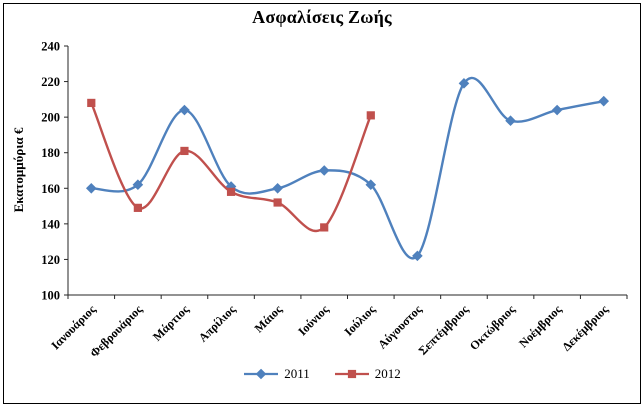  What do you see at coordinates (171, 323) in the screenshot?
I see `svg-text: Μάρτιος` at bounding box center [171, 323].